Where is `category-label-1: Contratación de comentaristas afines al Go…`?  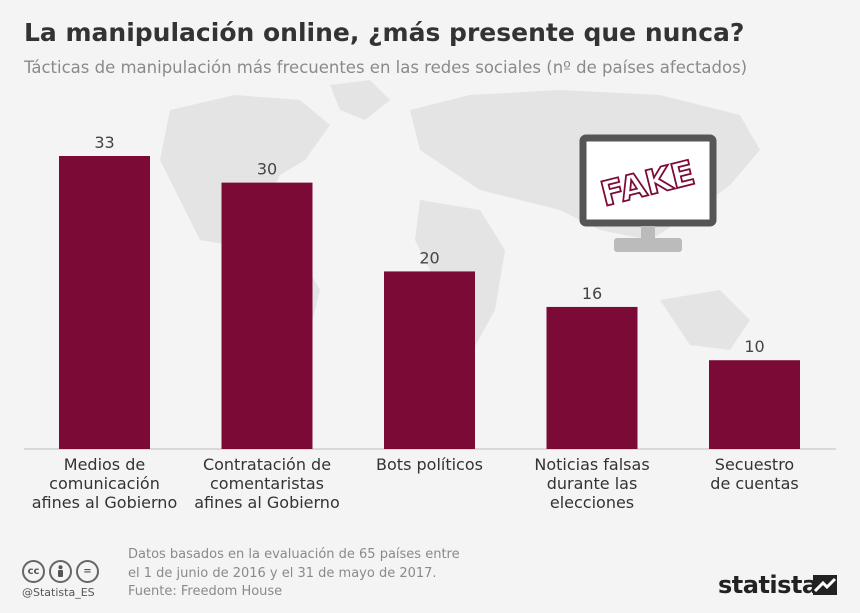
category-label-1: Contratación de comentaristas afines al Go… is located at coordinates (266, 483).